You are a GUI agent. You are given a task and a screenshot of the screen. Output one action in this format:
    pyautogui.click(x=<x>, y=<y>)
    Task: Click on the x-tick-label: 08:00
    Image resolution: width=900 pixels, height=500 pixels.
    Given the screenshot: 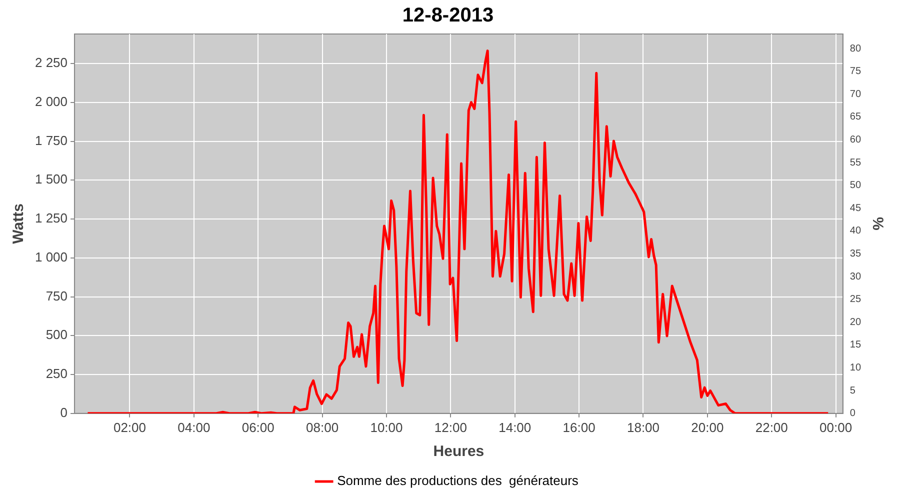 What is the action you would take?
    pyautogui.click(x=322, y=427)
    